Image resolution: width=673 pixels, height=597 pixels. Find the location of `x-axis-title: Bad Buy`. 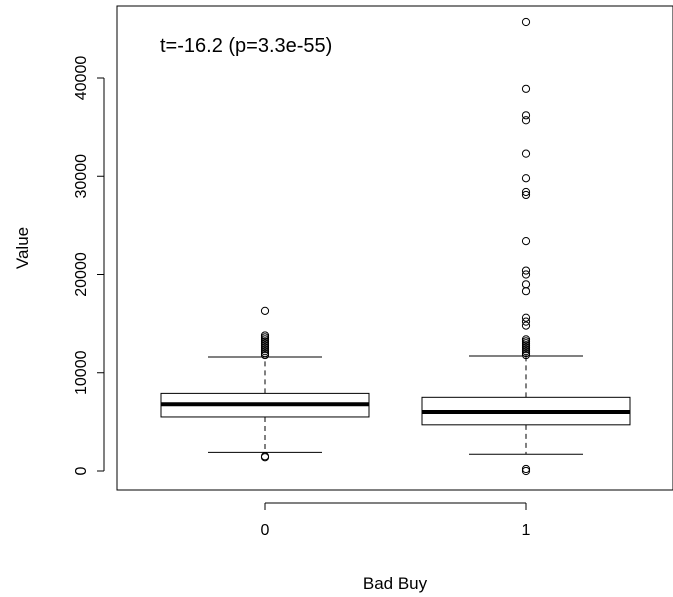

x-axis-title: Bad Buy is located at coordinates (395, 583).